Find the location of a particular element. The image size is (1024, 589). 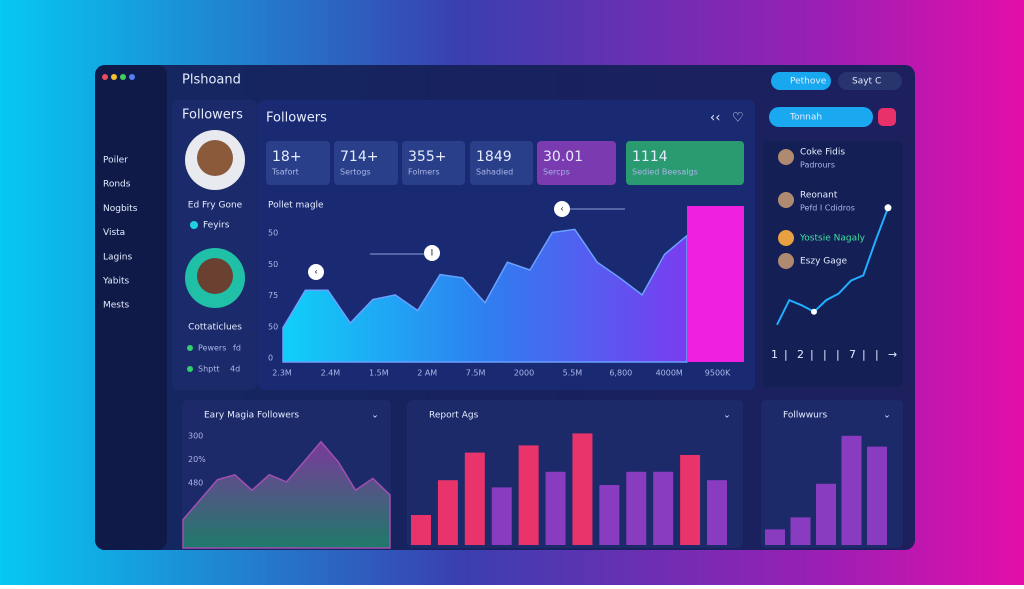

avatar-face is located at coordinates (215, 276).